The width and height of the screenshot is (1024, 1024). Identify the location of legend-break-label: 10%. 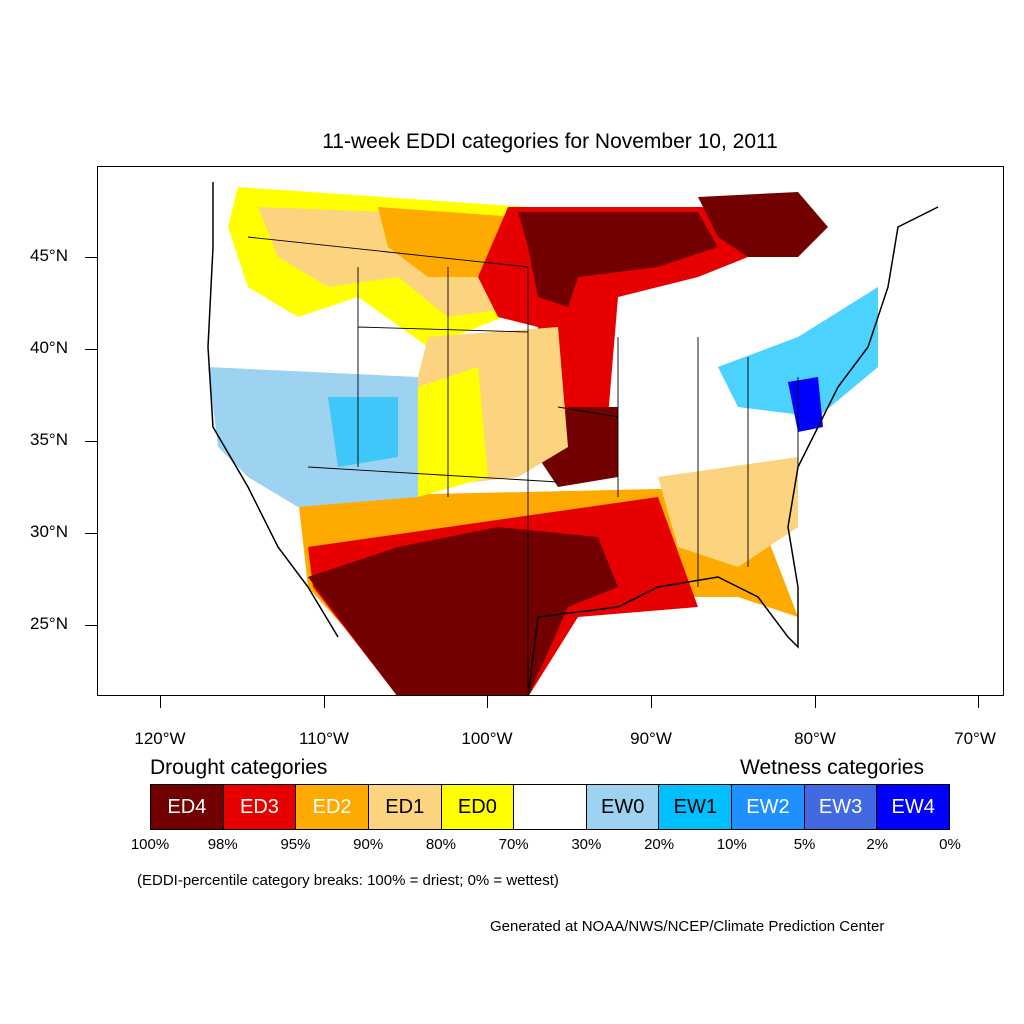
(731, 844).